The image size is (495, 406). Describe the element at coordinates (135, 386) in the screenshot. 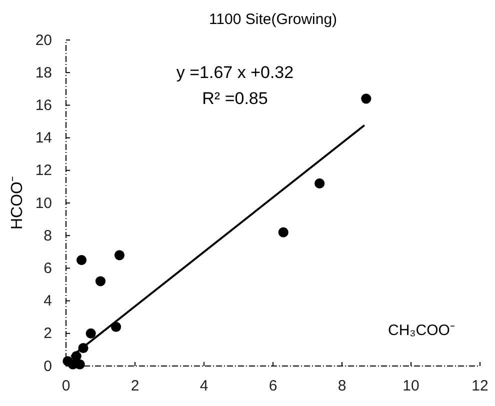

I see `x-tick-label: 2` at that location.